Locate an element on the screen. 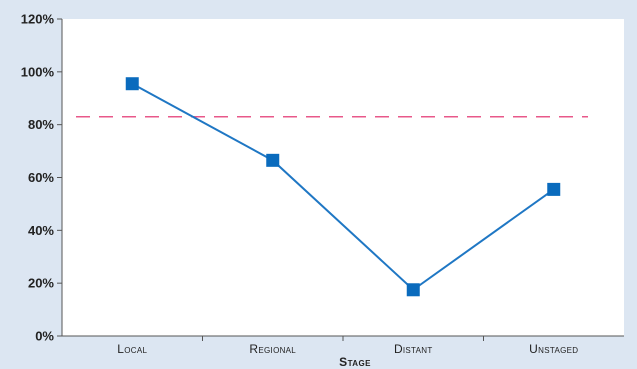 This screenshot has width=637, height=369. y-ticks: 0% 20% 40% 60% 80% 100% 120% is located at coordinates (41, 178).